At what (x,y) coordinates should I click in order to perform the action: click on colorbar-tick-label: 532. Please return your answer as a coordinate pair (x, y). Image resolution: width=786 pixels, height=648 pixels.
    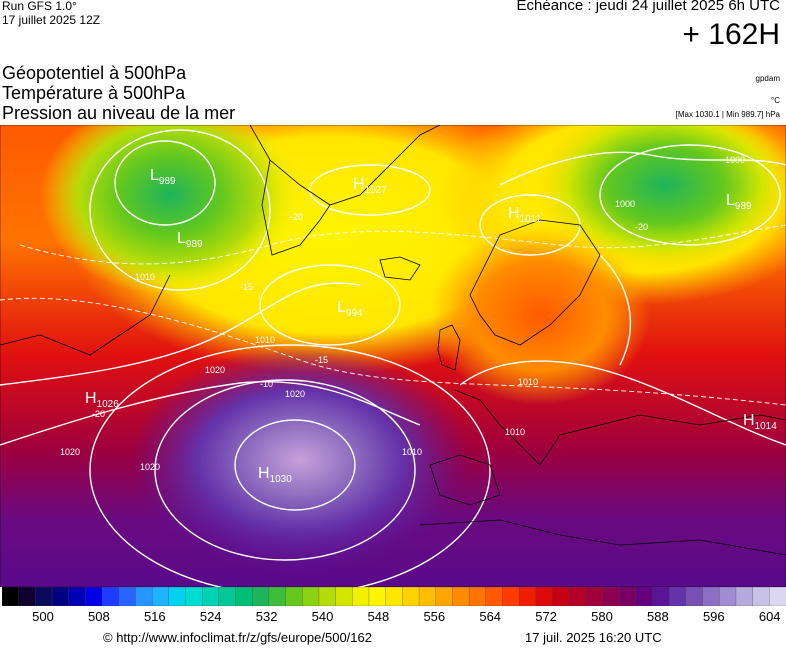
    Looking at the image, I should click on (266, 616).